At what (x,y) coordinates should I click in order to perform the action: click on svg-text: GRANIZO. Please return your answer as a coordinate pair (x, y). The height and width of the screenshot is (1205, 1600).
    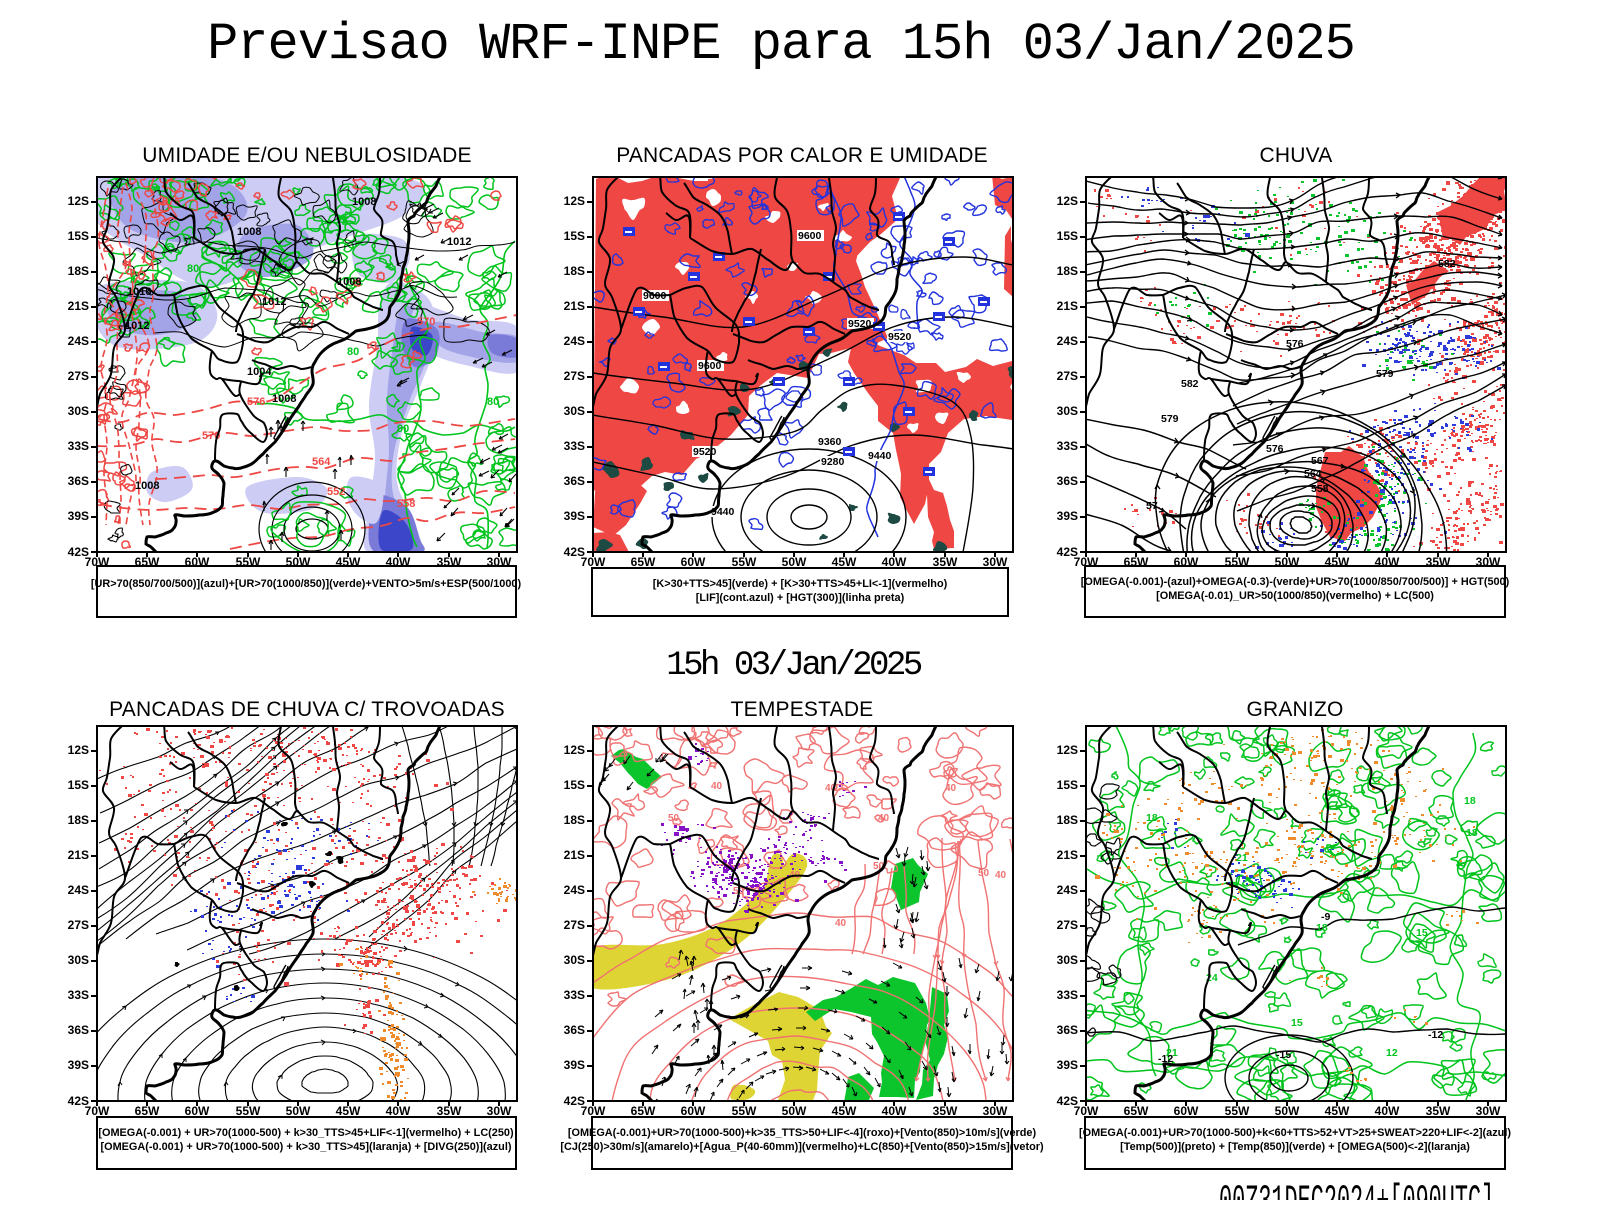
    Looking at the image, I should click on (1294, 709).